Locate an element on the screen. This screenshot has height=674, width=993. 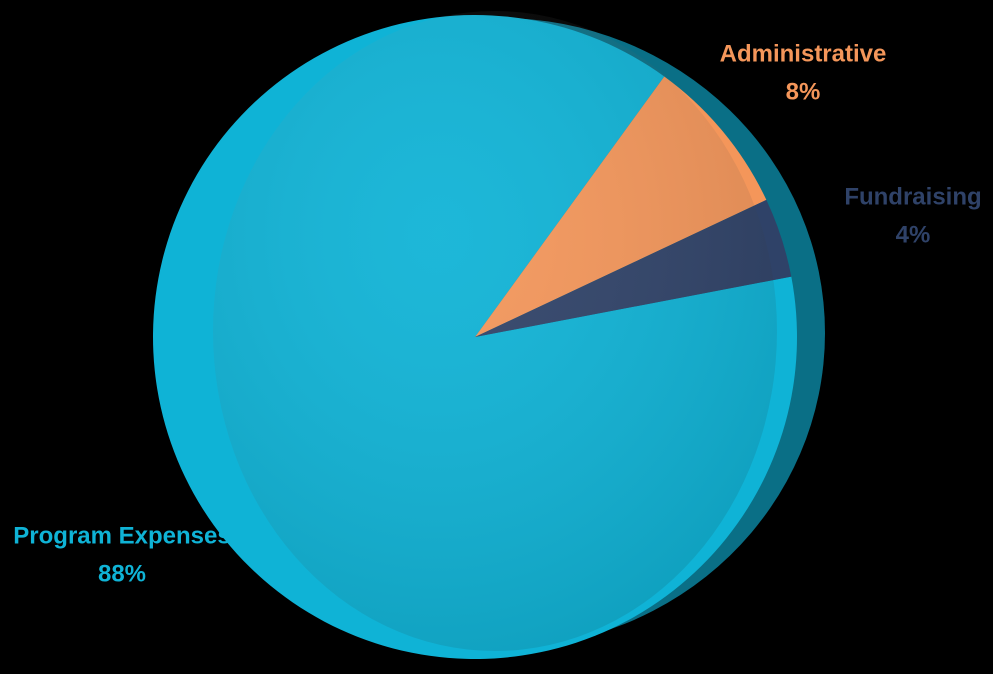
slice-label: Fundraising is located at coordinates (912, 196).